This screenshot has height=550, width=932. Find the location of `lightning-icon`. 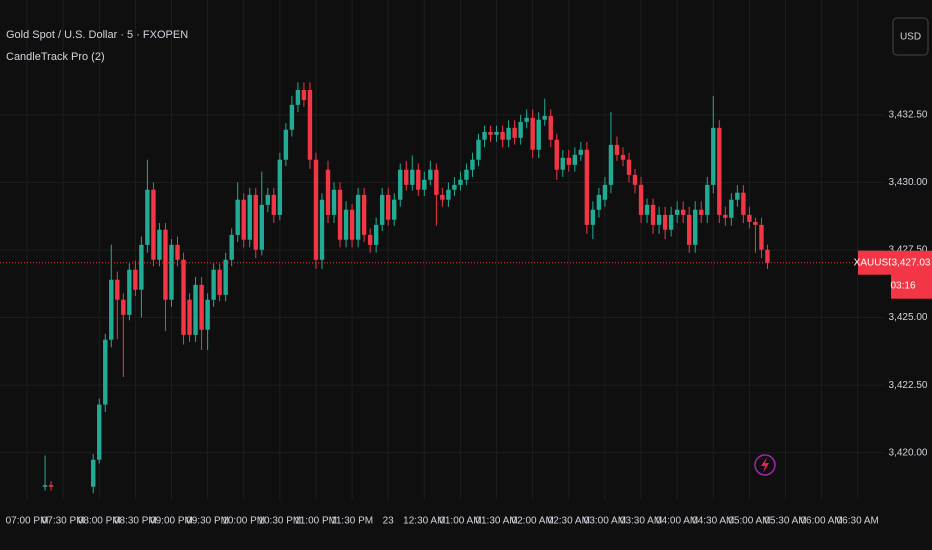

lightning-icon is located at coordinates (765, 465).